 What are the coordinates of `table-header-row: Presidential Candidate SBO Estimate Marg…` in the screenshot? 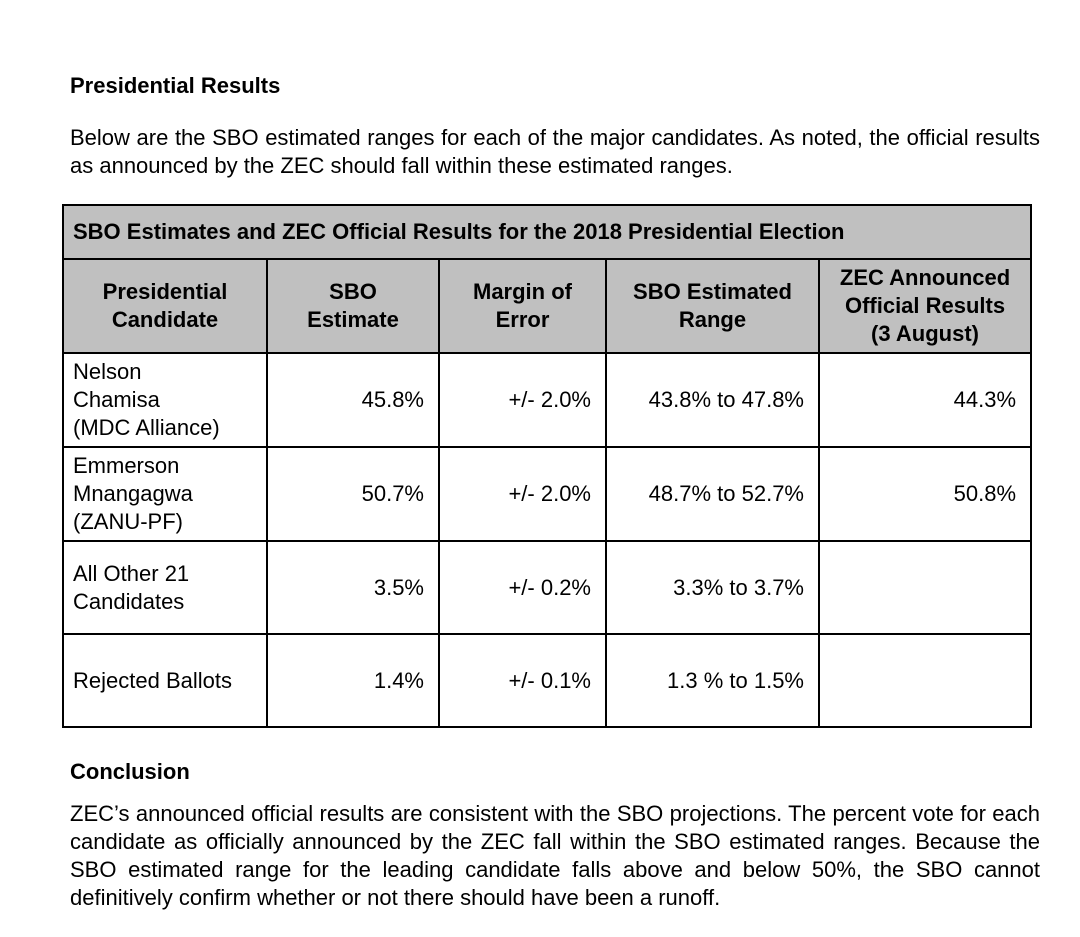 It's located at (547, 306).